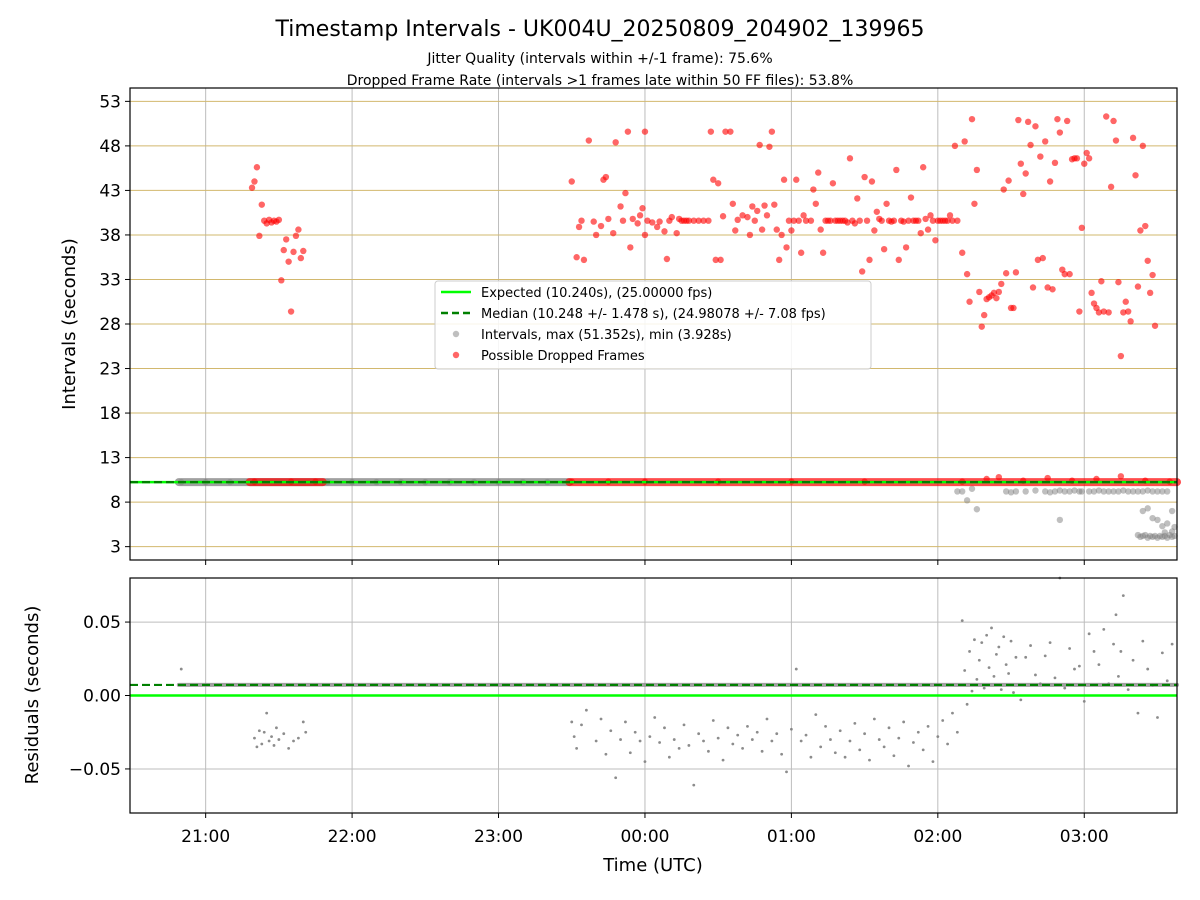 The height and width of the screenshot is (900, 1200). Describe the element at coordinates (110, 370) in the screenshot. I see `intervals-y-tick-label: 23` at that location.